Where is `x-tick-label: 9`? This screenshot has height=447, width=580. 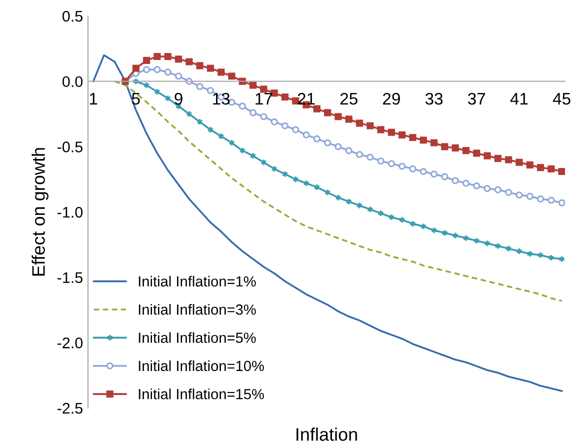 x-tick-label: 9 is located at coordinates (178, 98).